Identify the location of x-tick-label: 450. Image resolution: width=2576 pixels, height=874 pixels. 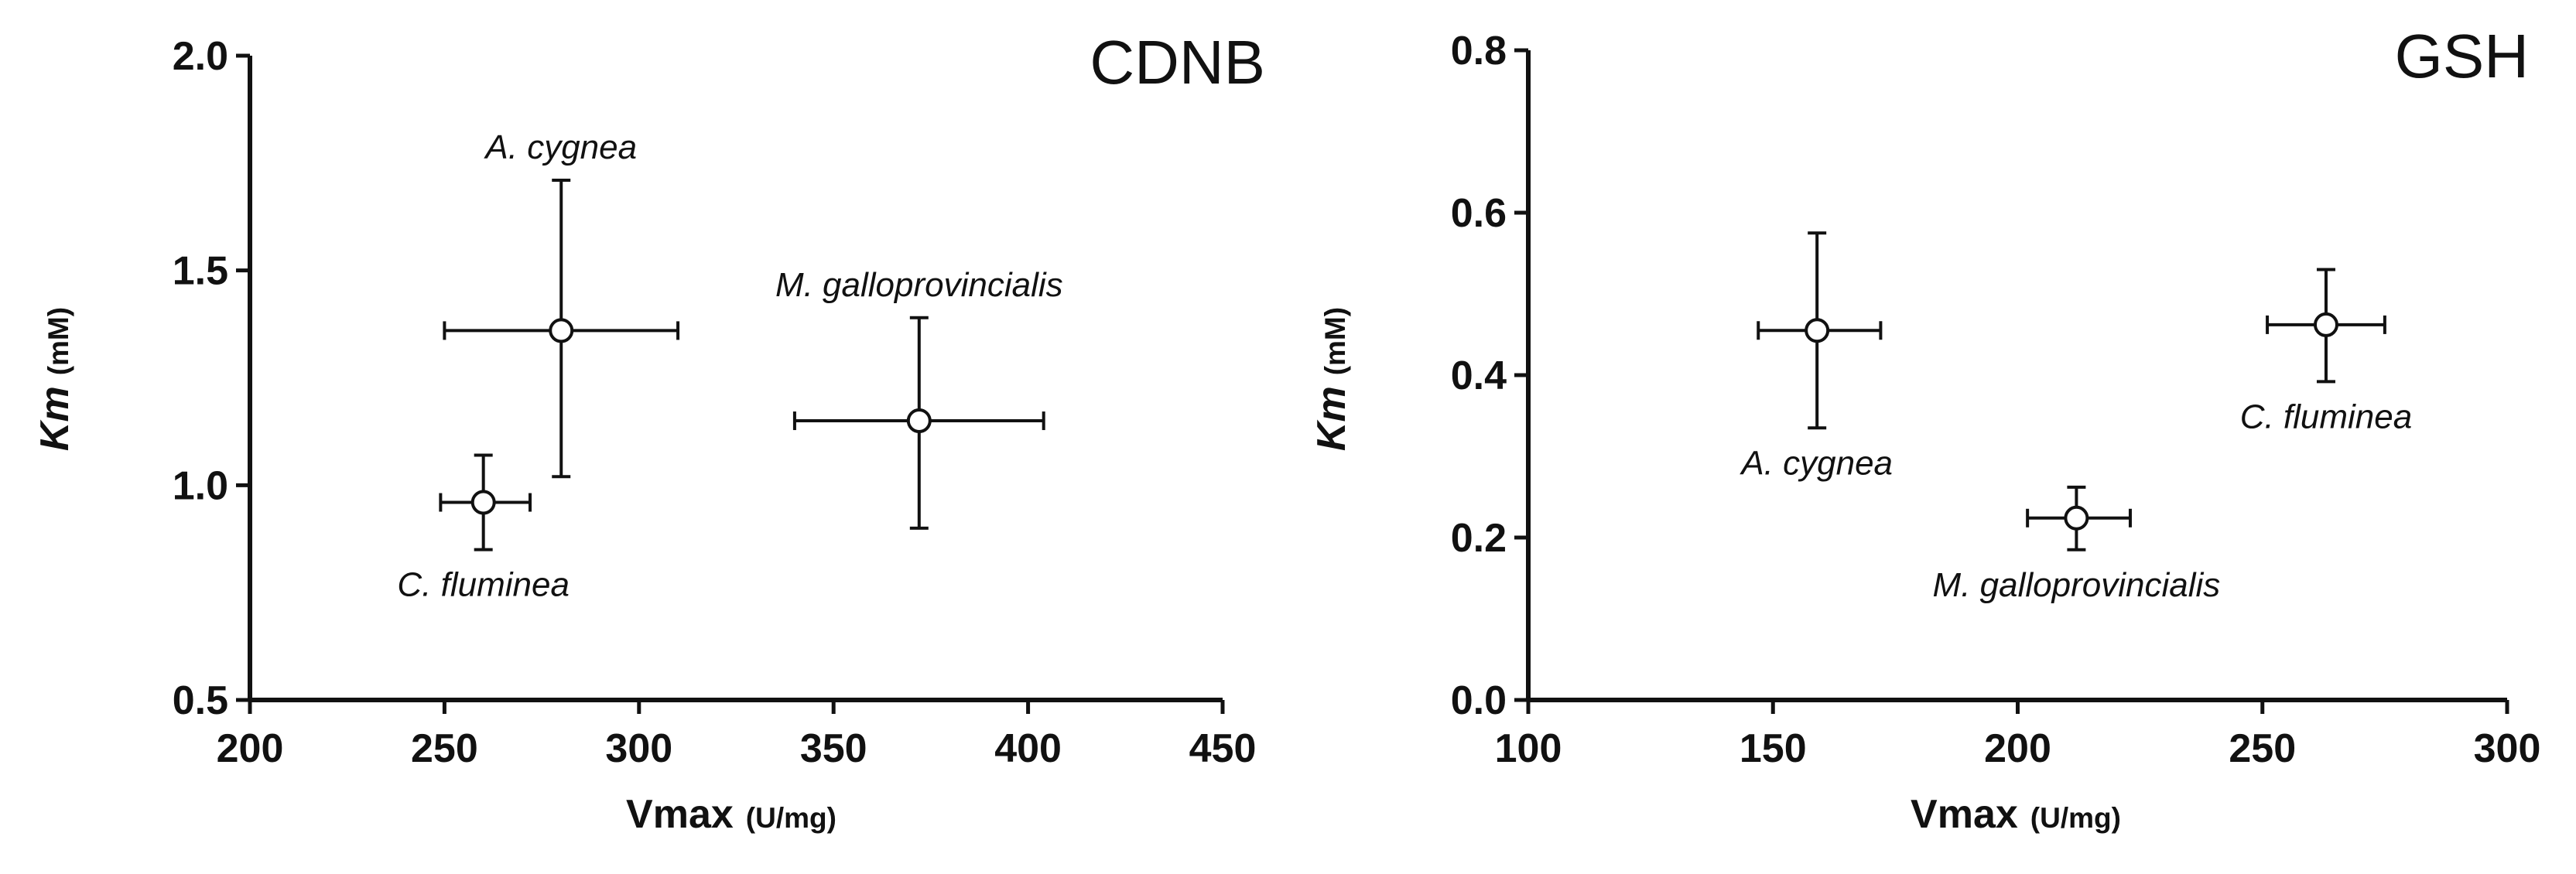
(1223, 748).